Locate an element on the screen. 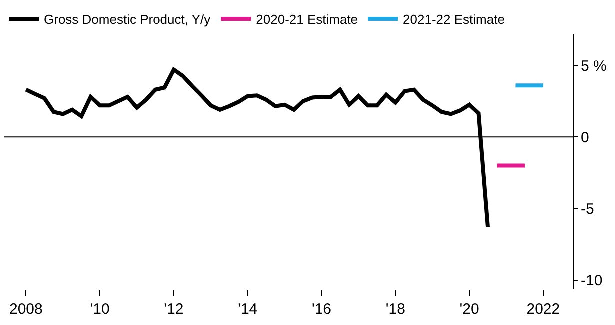 This screenshot has width=615, height=325. legend-label: Gross Domestic Product, Y/y is located at coordinates (128, 20).